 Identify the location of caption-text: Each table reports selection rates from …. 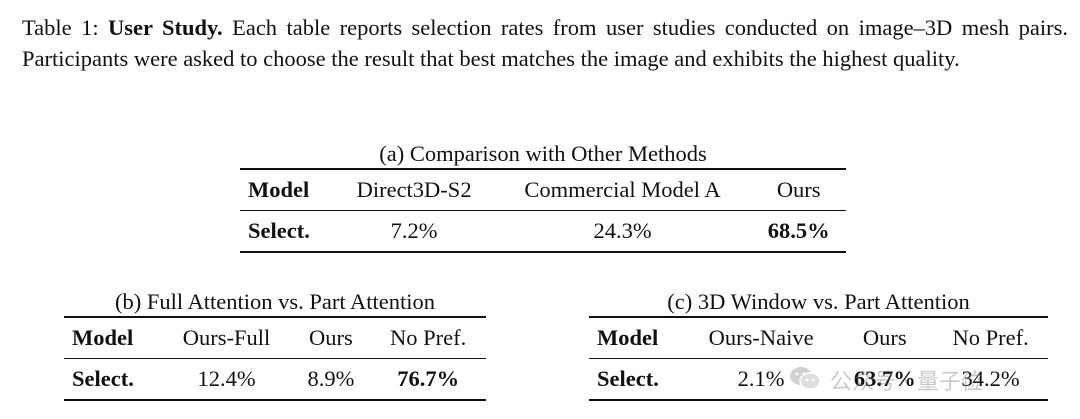
(545, 43).